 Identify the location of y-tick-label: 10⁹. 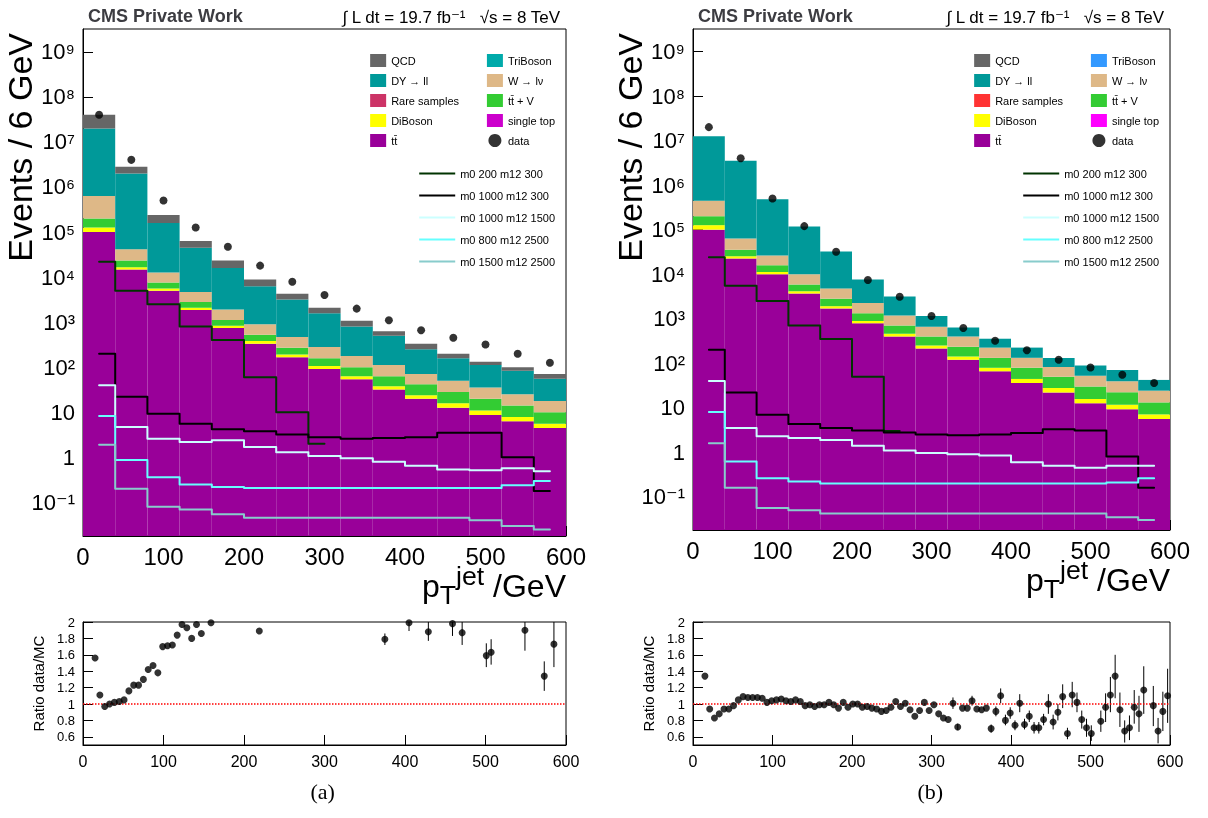
(668, 51).